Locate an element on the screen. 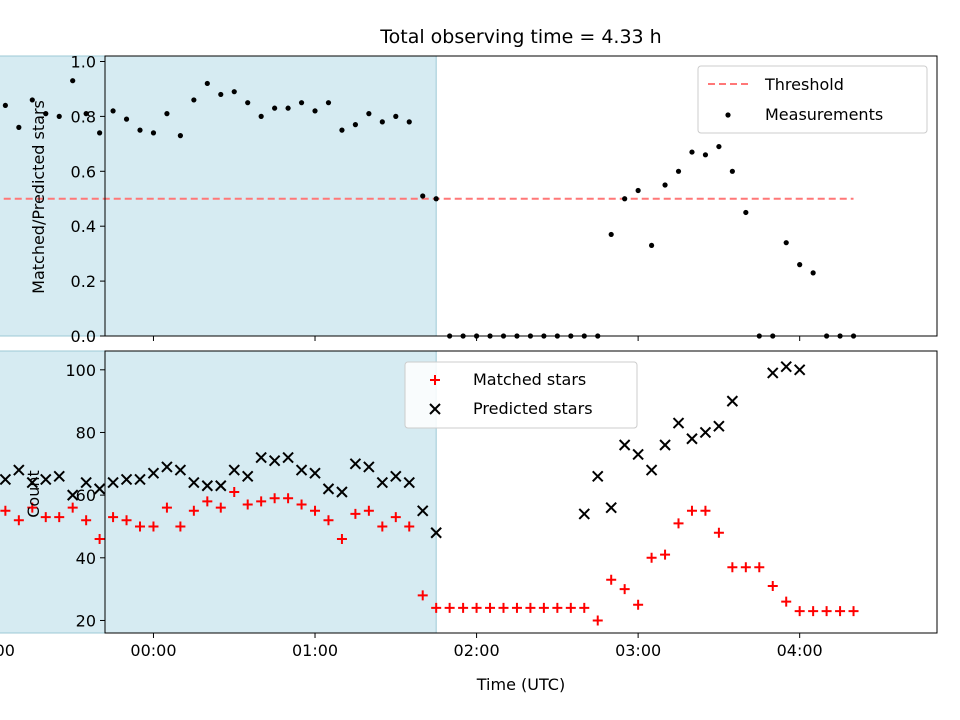 This screenshot has height=720, width=960. bottom-legend-box is located at coordinates (521, 395).